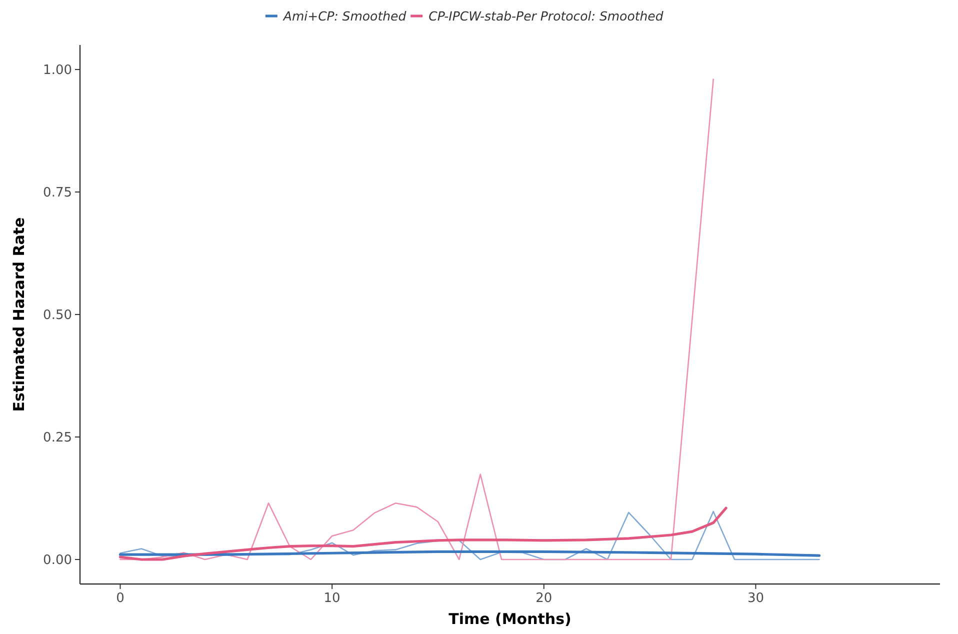 This screenshot has height=634, width=958. Describe the element at coordinates (546, 16) in the screenshot. I see `legend-label: CP-IPCW-stab-Per Protocol: Smoothed` at that location.